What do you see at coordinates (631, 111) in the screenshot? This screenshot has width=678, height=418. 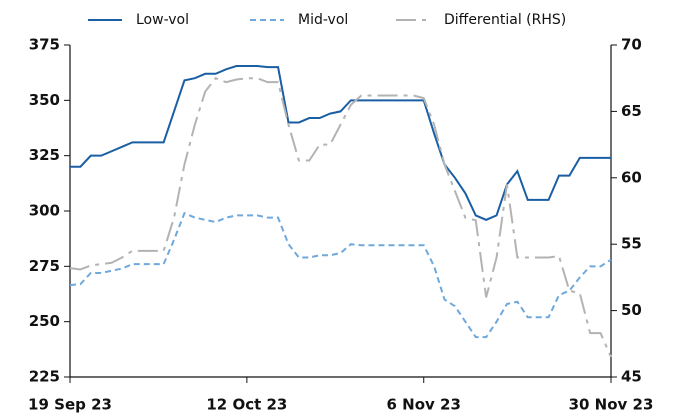 I see `y2-tick-label: 65` at bounding box center [631, 111].